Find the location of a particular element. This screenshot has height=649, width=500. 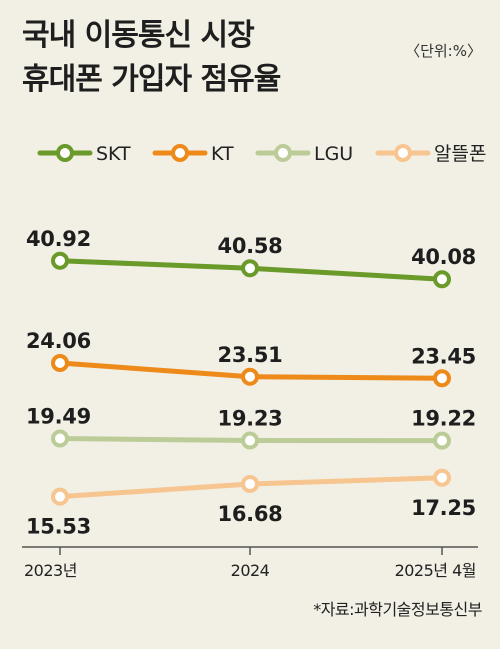

data-label-LGU-1: 19.23 is located at coordinates (250, 419).